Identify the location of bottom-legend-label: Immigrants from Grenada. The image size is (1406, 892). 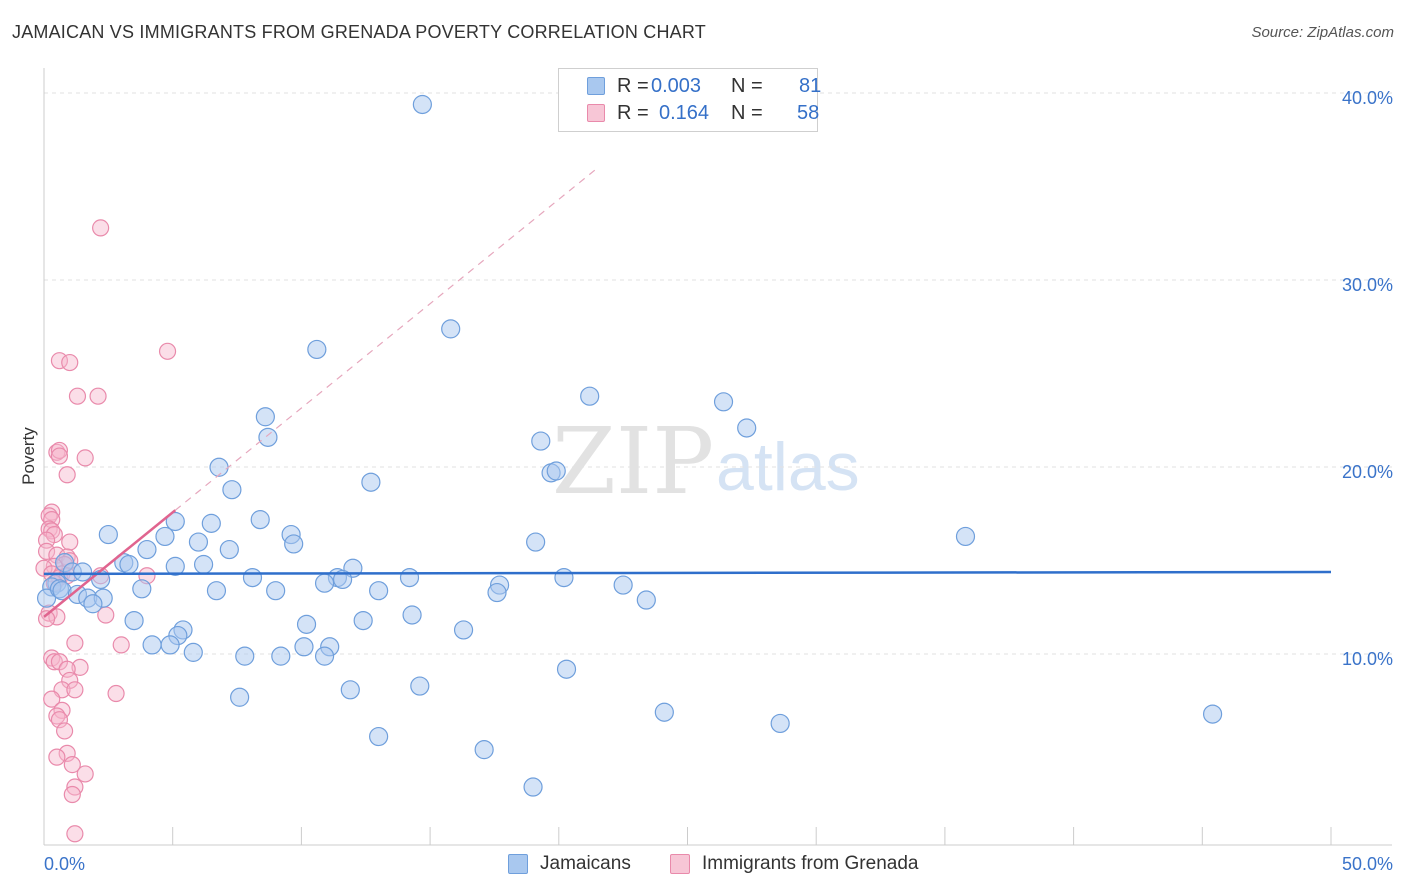
(810, 863).